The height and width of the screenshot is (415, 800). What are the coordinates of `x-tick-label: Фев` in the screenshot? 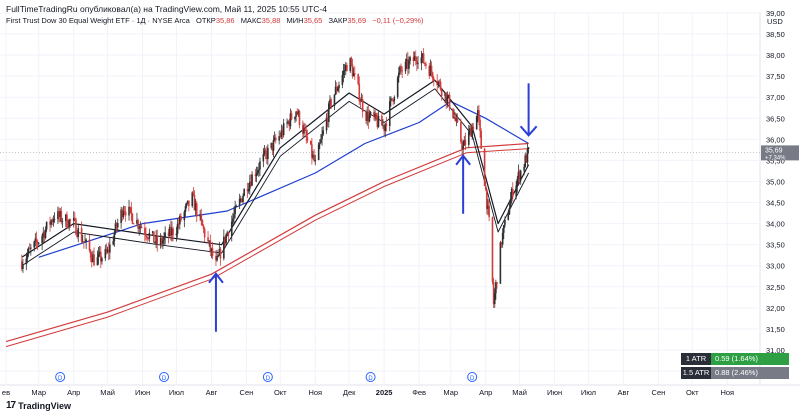 It's located at (419, 392).